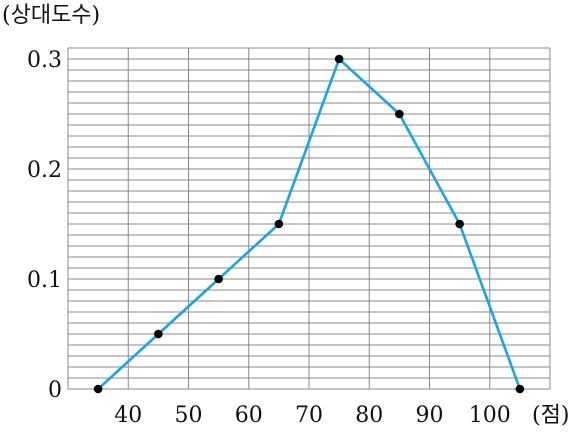 The height and width of the screenshot is (433, 581). I want to click on y-tick-label: 0, so click(55, 390).